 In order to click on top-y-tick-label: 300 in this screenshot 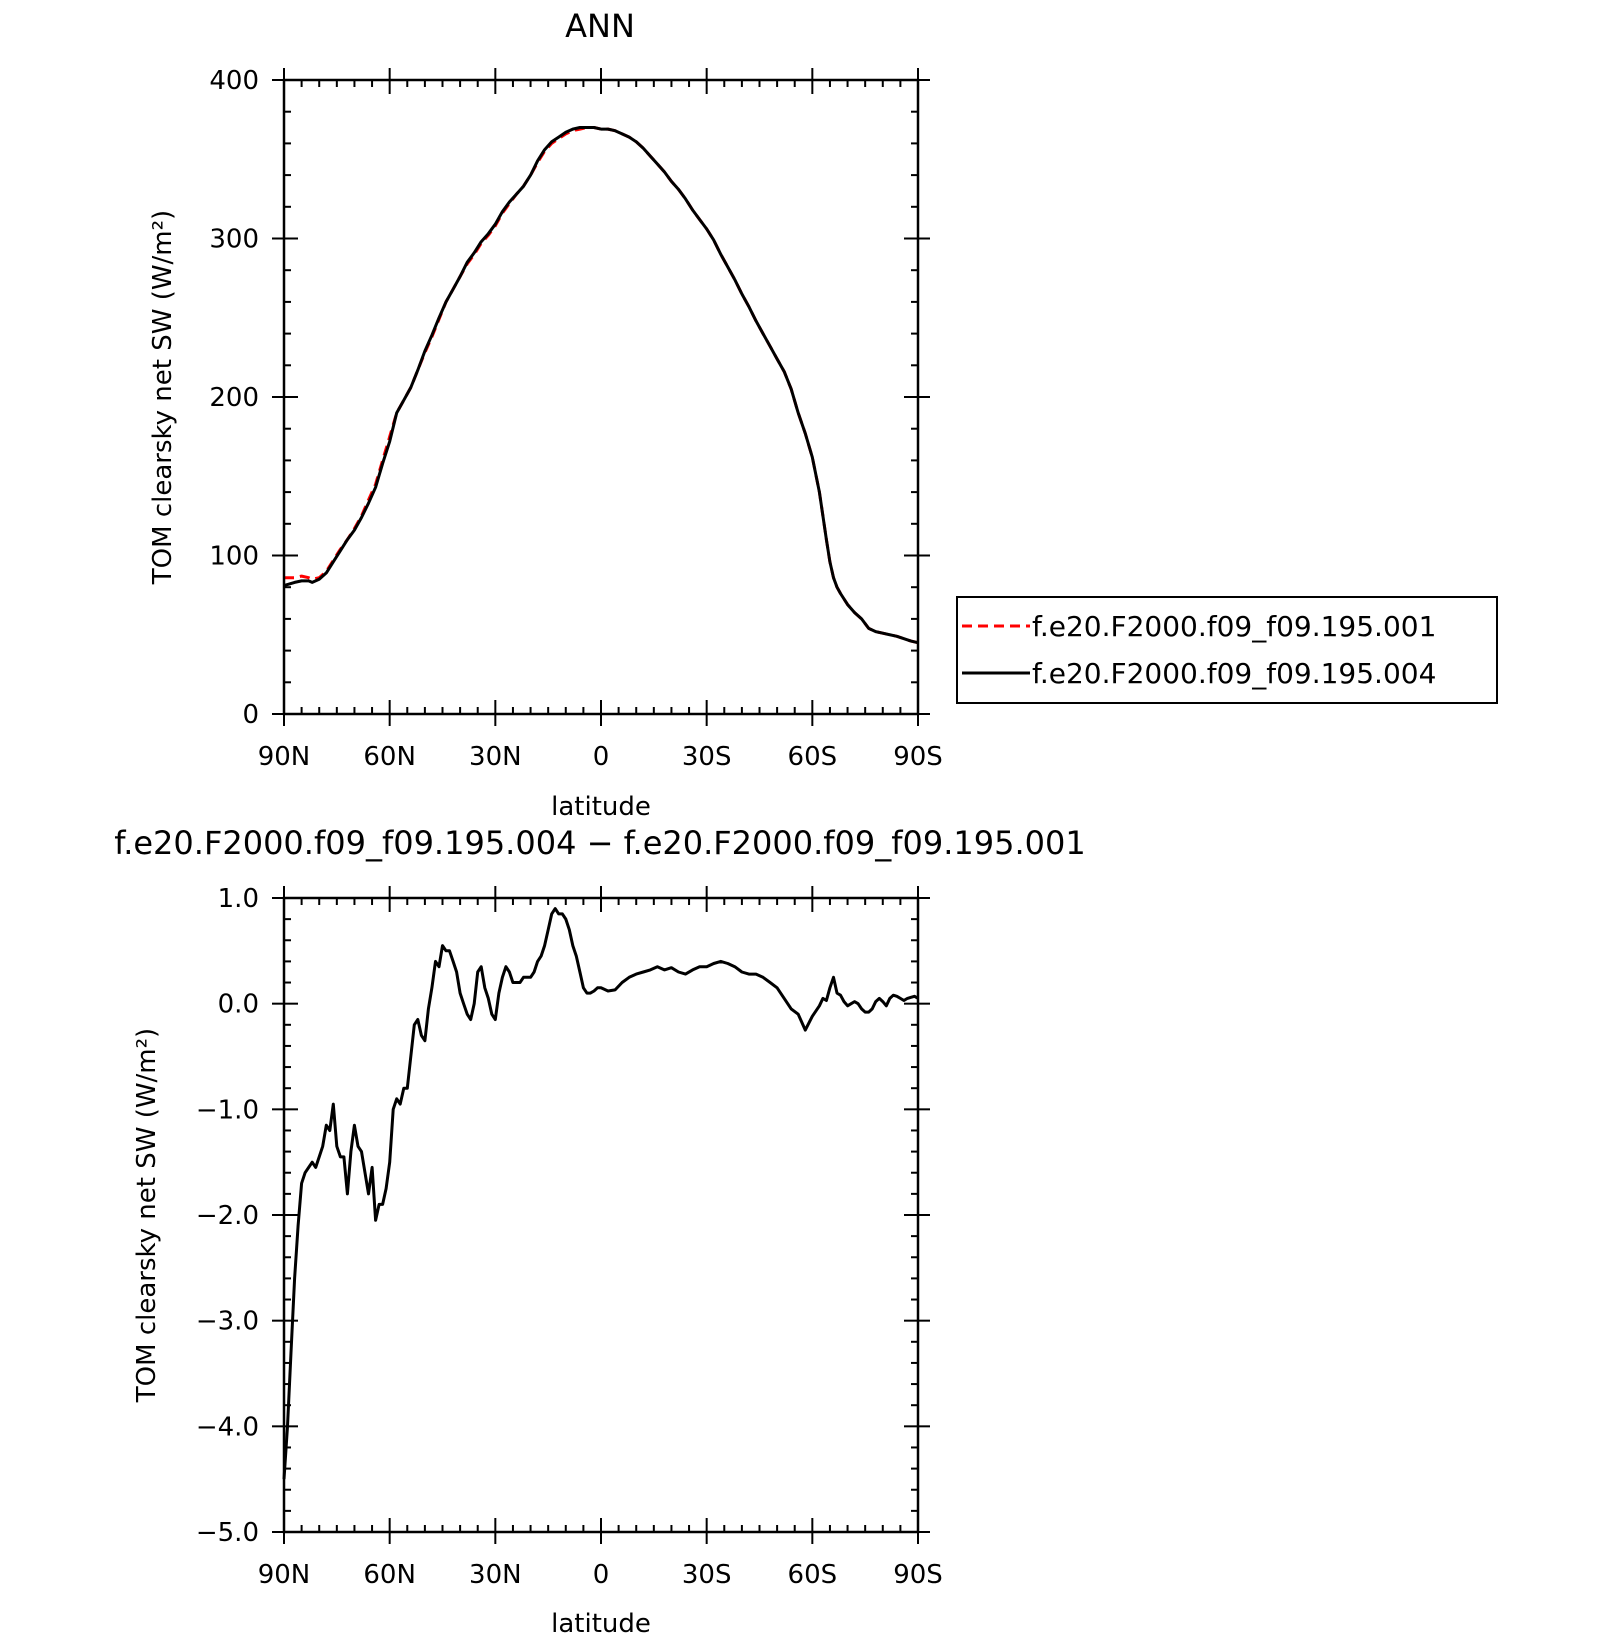, I will do `click(234, 240)`.